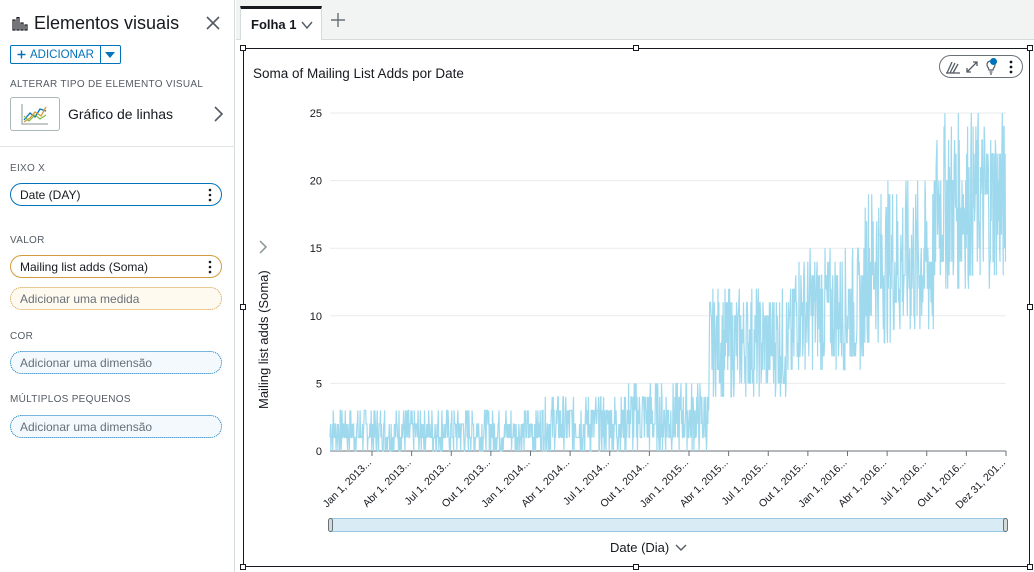  I want to click on date-range-scrollbar, so click(668, 525).